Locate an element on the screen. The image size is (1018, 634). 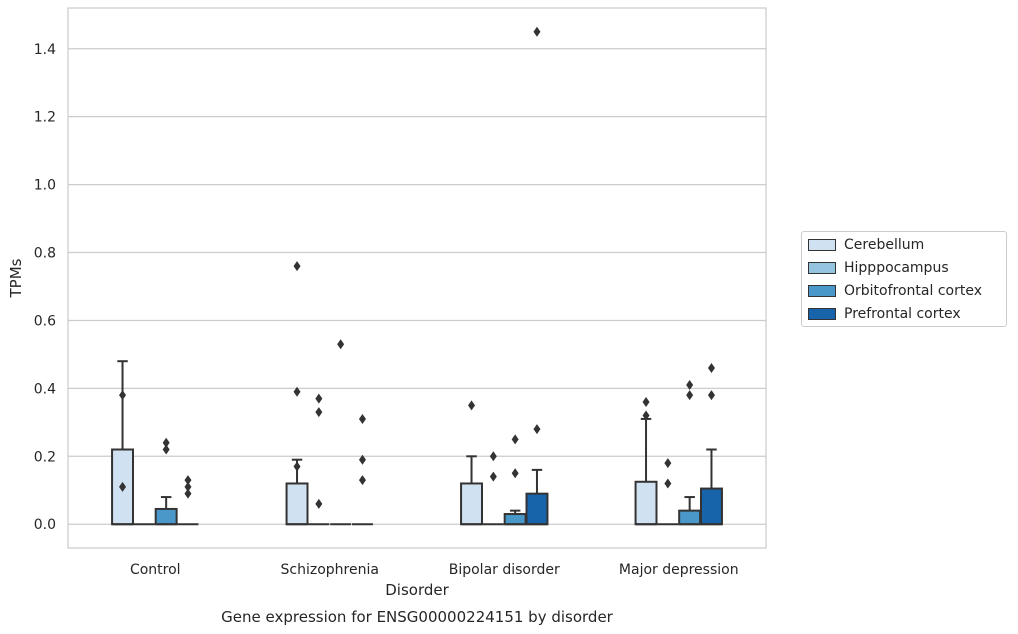
legend-item-prefrontal-cortex: Prefrontal cortex is located at coordinates (884, 314).